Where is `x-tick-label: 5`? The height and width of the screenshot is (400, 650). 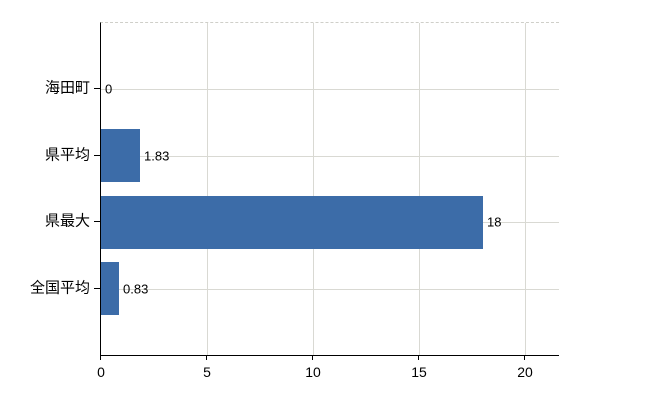
x-tick-label: 5 is located at coordinates (207, 372).